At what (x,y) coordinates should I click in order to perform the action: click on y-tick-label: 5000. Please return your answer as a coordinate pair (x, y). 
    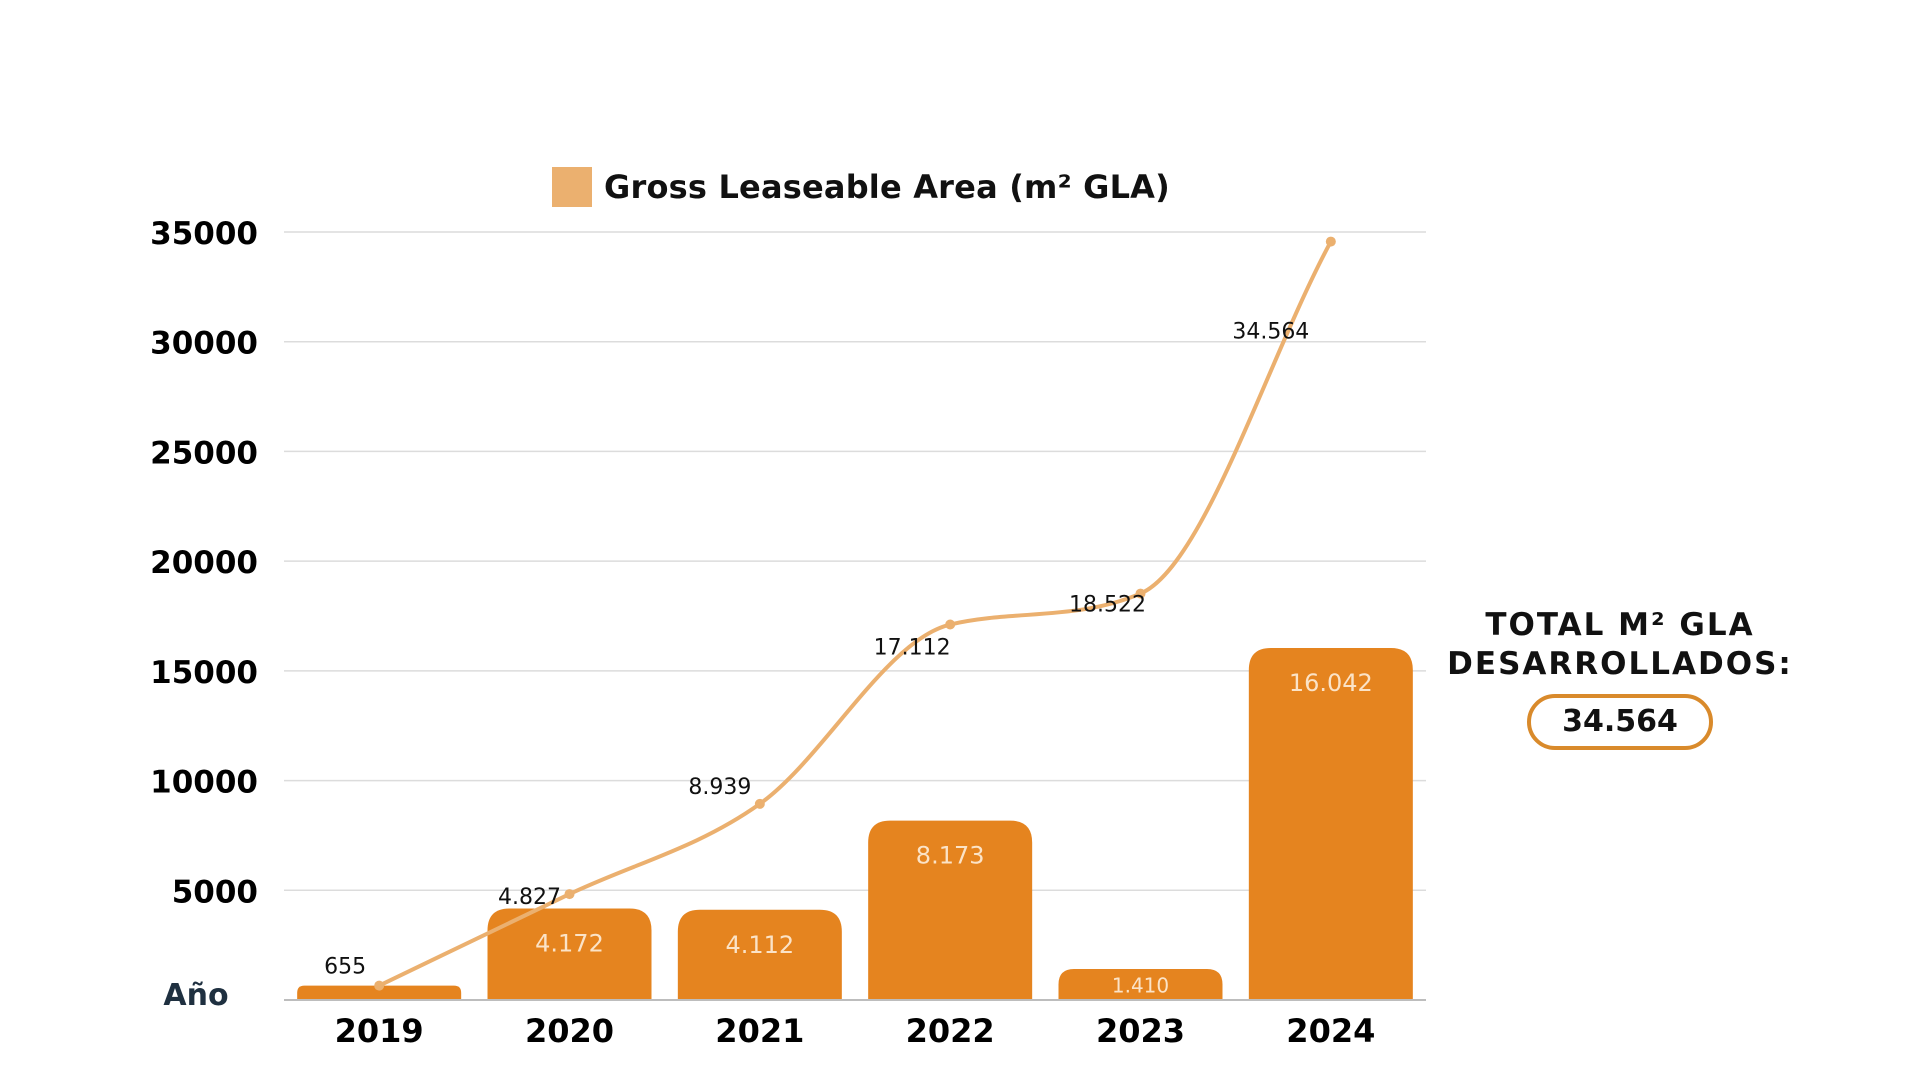
    Looking at the image, I should click on (215, 892).